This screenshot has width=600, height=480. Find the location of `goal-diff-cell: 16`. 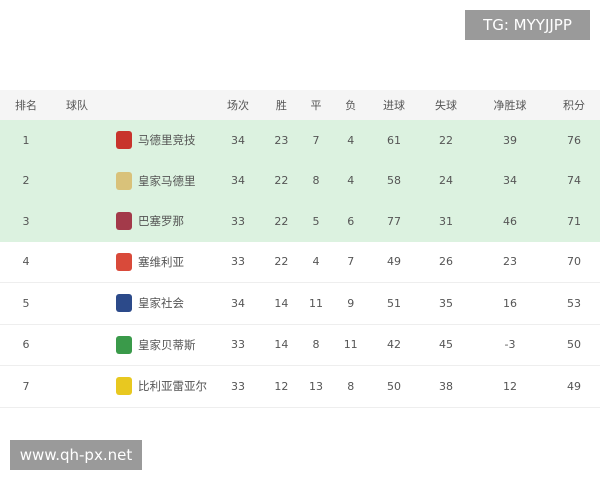

goal-diff-cell: 16 is located at coordinates (510, 303).